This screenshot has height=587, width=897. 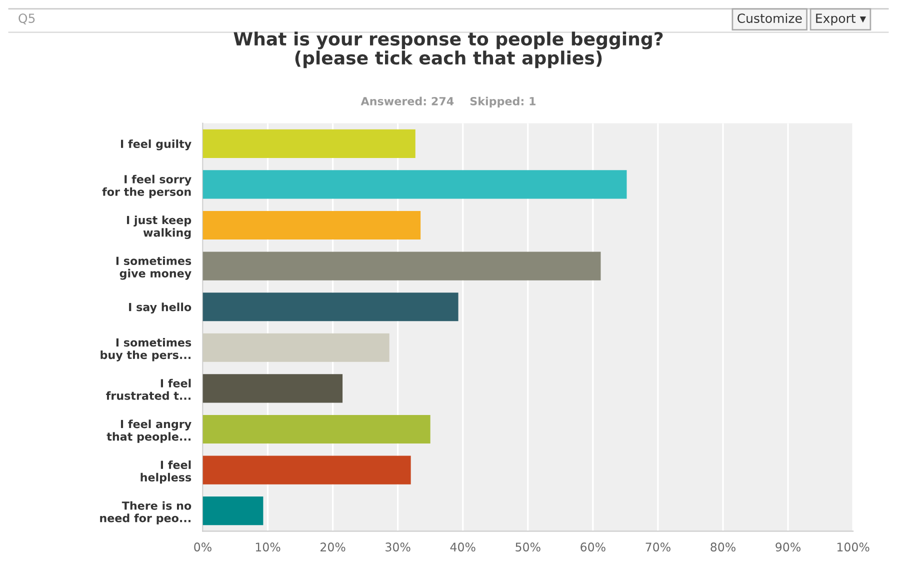 What do you see at coordinates (268, 547) in the screenshot?
I see `x-tick-label: 10%` at bounding box center [268, 547].